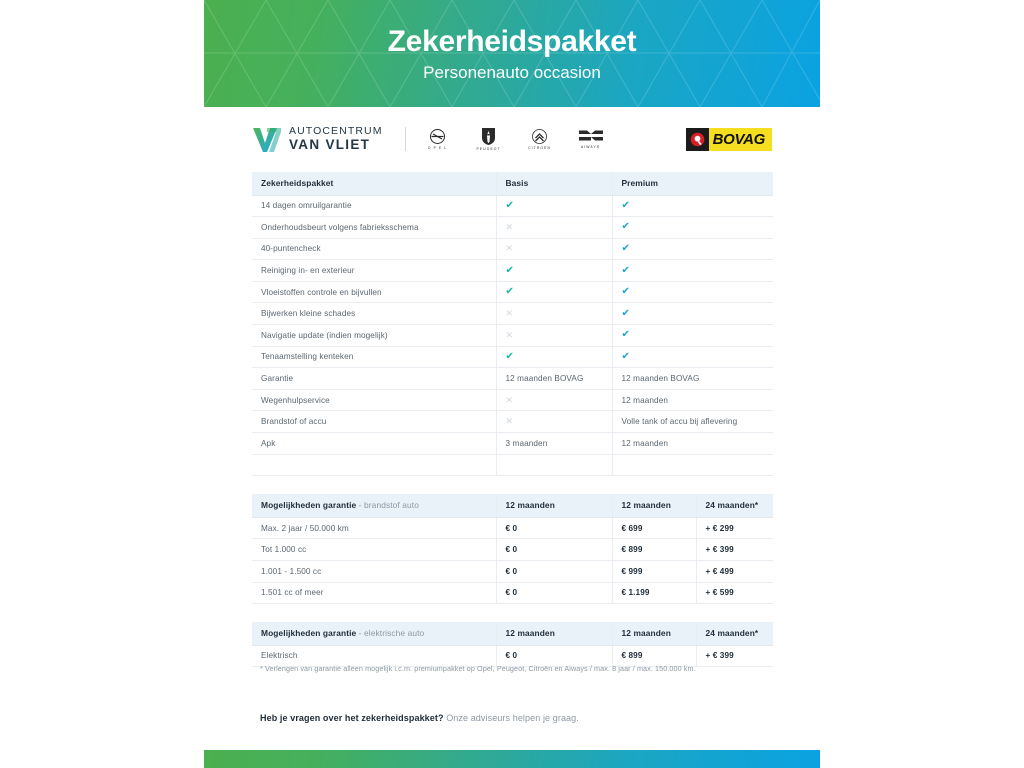 This screenshot has width=1024, height=768. What do you see at coordinates (374, 227) in the screenshot?
I see `feature-label: Onderhoudsbeurt volgens fabrieksschema` at bounding box center [374, 227].